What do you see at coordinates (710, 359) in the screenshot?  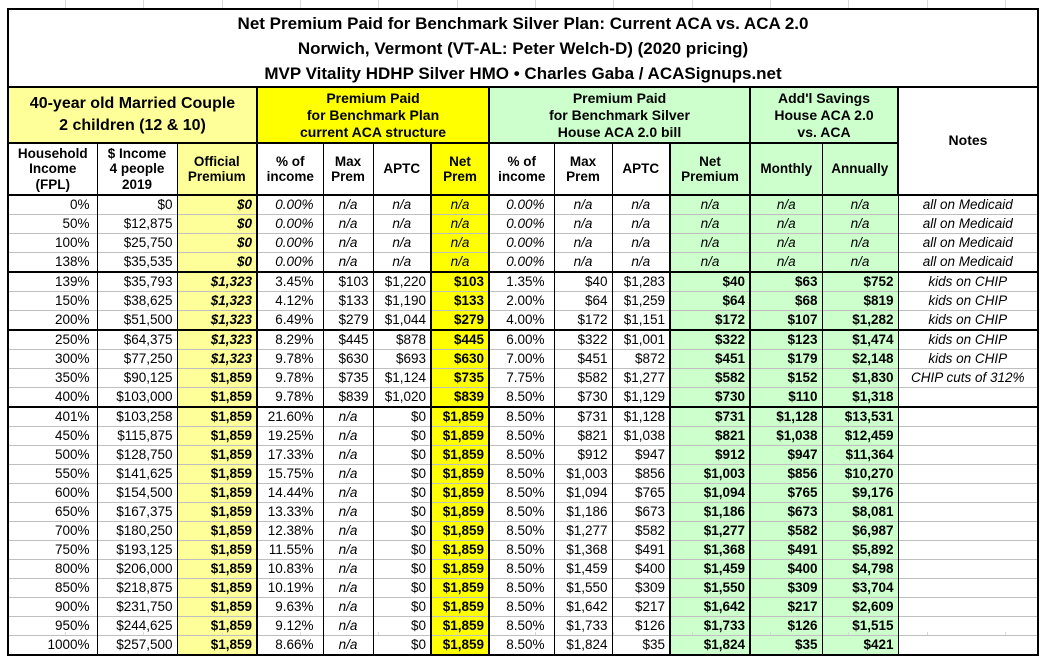 I see `cell-aca20-net-premium: $451` at bounding box center [710, 359].